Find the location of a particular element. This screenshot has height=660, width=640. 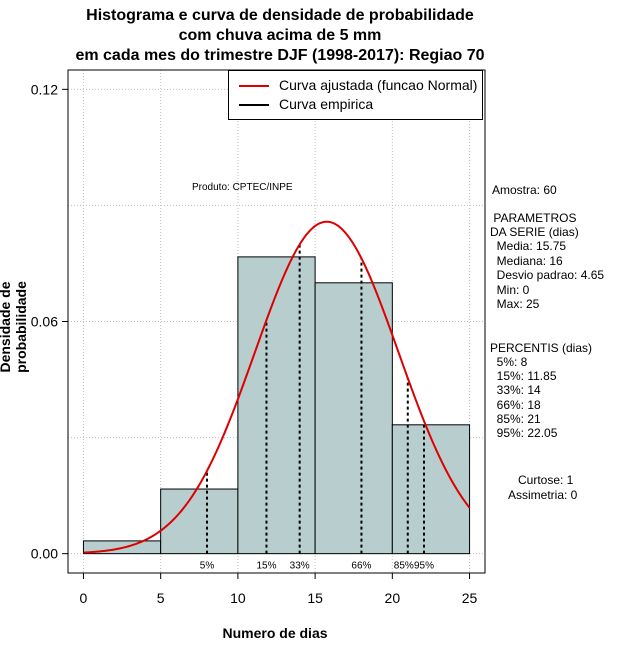

x-tick-label: 25 is located at coordinates (470, 598).